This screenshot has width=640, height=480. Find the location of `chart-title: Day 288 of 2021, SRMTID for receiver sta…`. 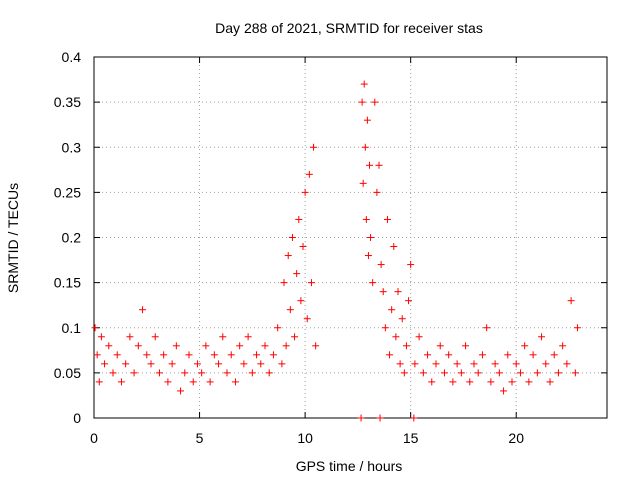

chart-title: Day 288 of 2021, SRMTID for receiver sta… is located at coordinates (349, 28).